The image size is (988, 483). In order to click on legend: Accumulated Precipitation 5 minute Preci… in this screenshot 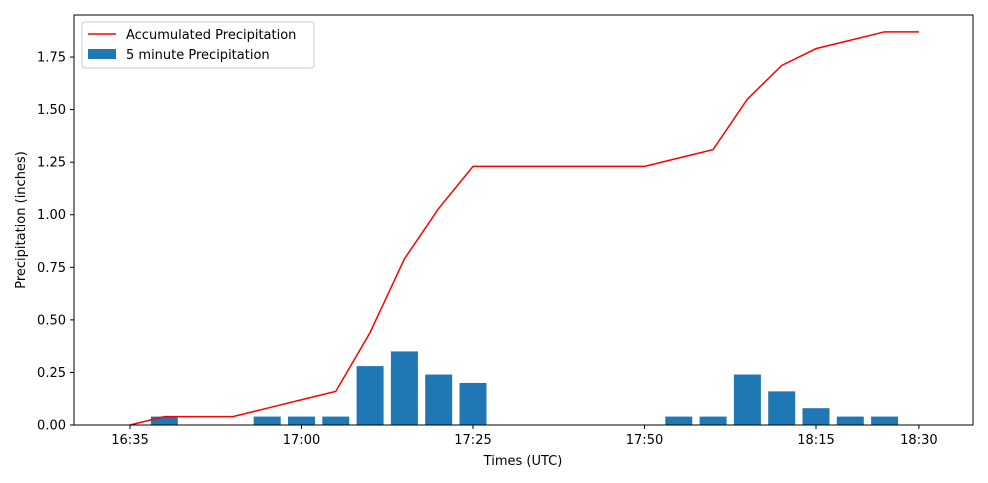, I will do `click(198, 45)`.